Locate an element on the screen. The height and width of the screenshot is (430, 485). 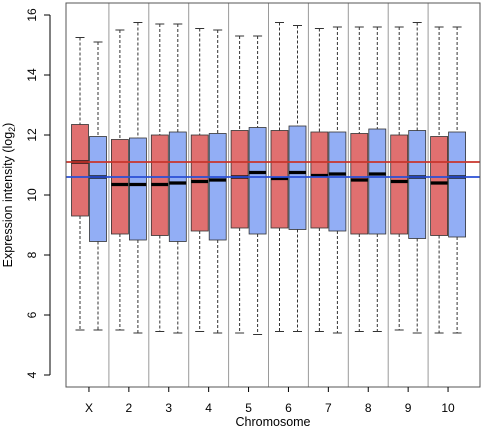
box-red-X is located at coordinates (80, 170).